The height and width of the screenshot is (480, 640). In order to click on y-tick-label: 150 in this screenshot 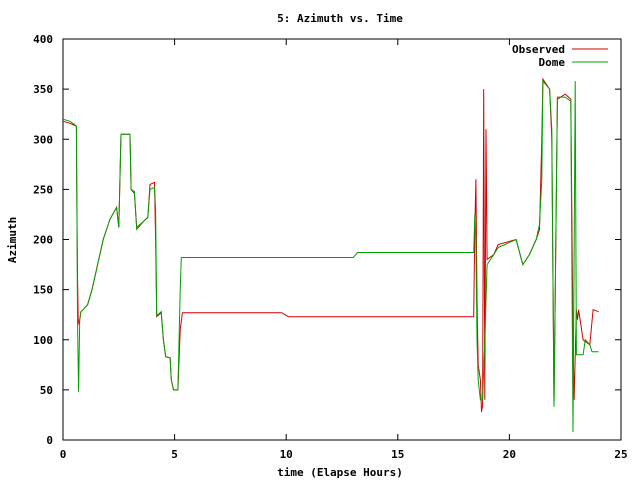, I will do `click(43, 290)`.